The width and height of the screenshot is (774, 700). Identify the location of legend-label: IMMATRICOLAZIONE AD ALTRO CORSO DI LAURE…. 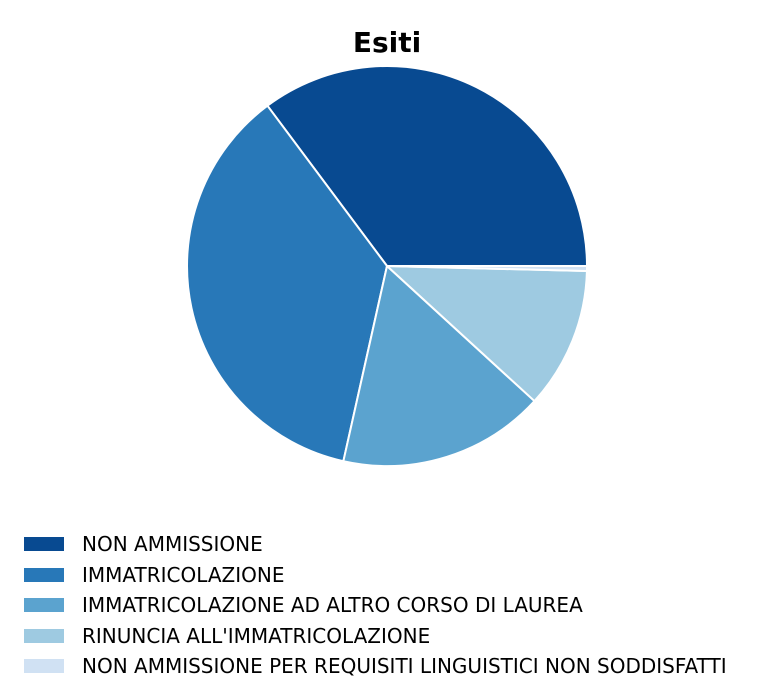
(332, 605).